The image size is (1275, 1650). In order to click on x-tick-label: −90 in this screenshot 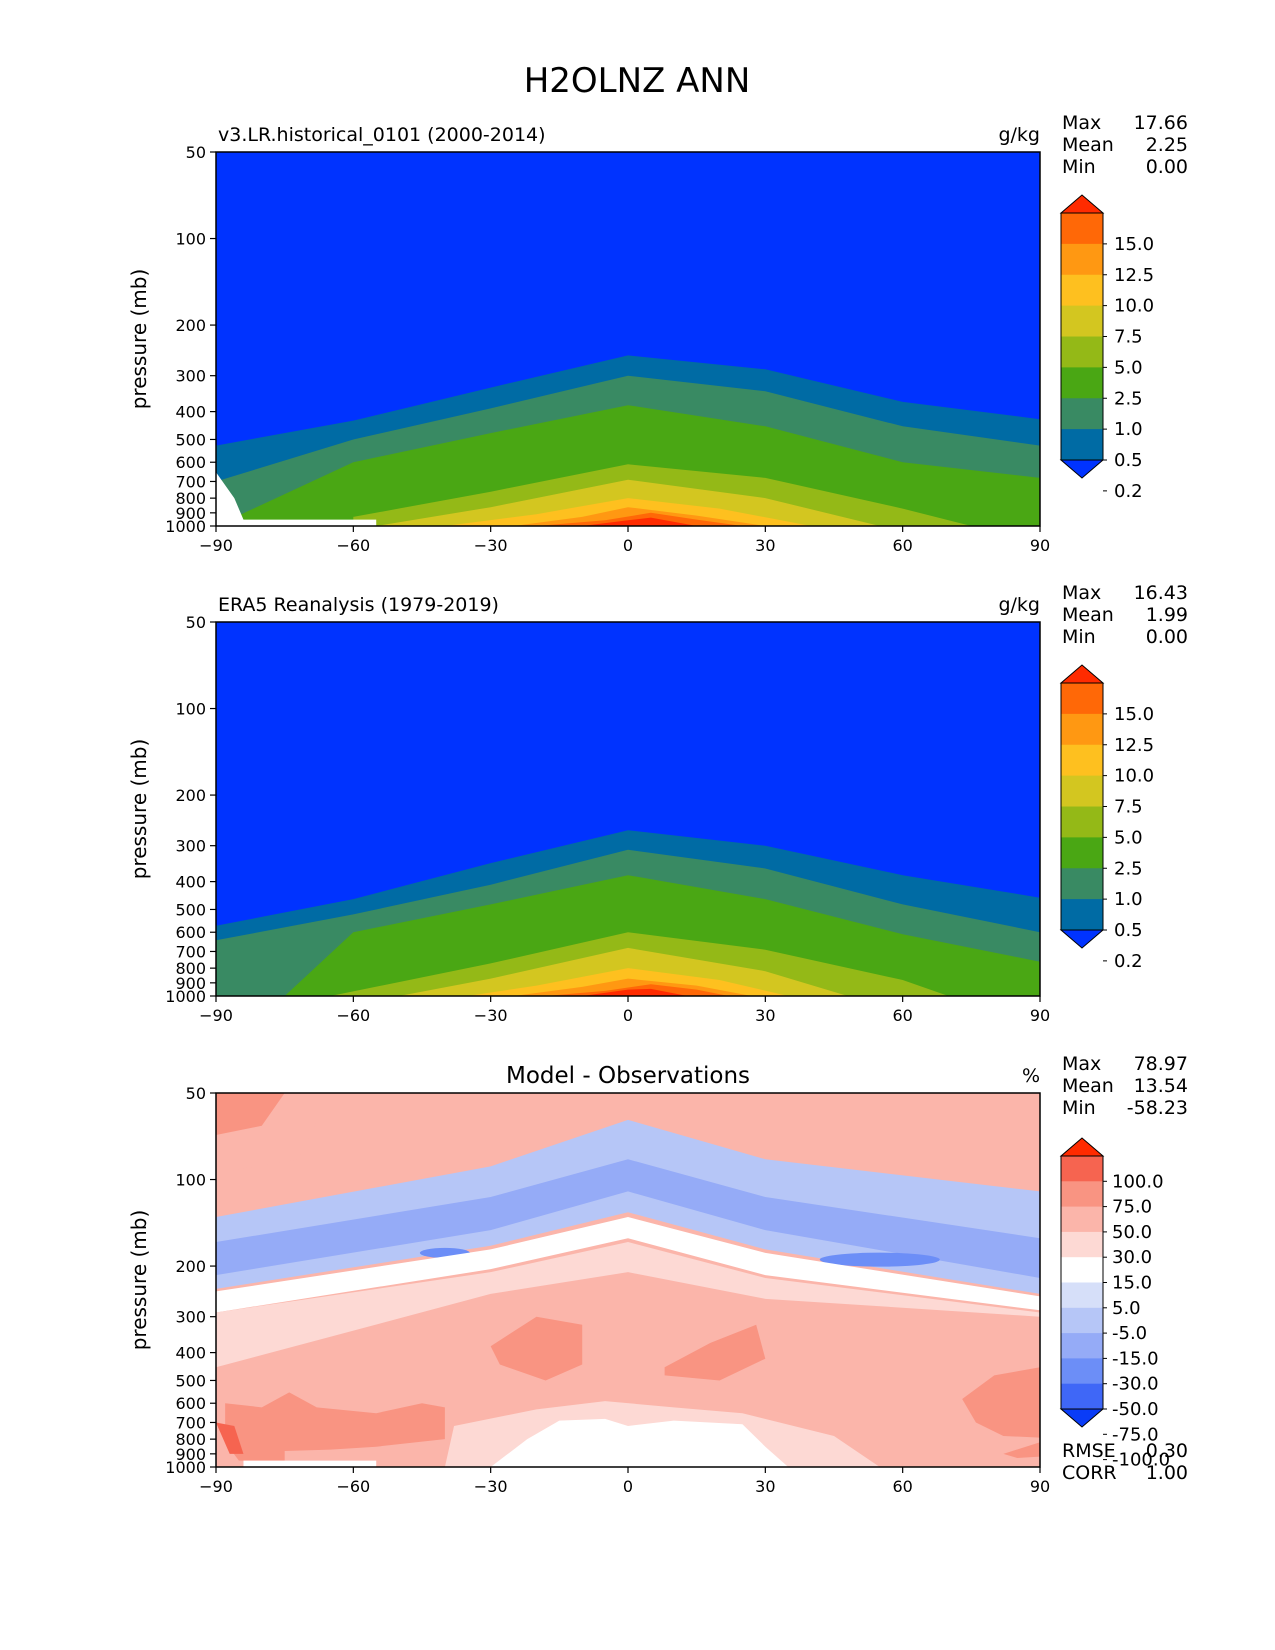, I will do `click(216, 1486)`.